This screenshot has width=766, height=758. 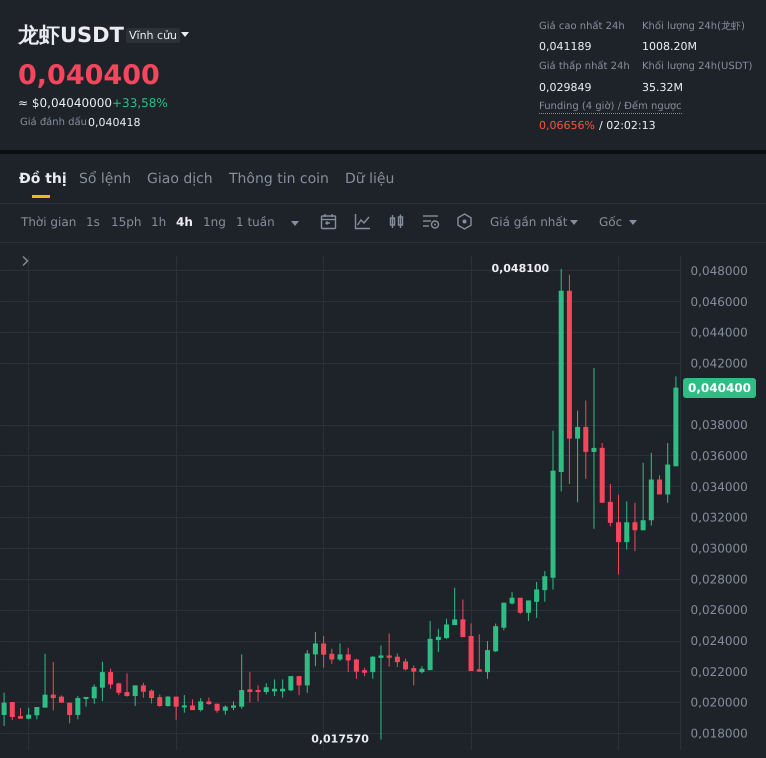 What do you see at coordinates (719, 271) in the screenshot?
I see `y-tick-label: 0,048000` at bounding box center [719, 271].